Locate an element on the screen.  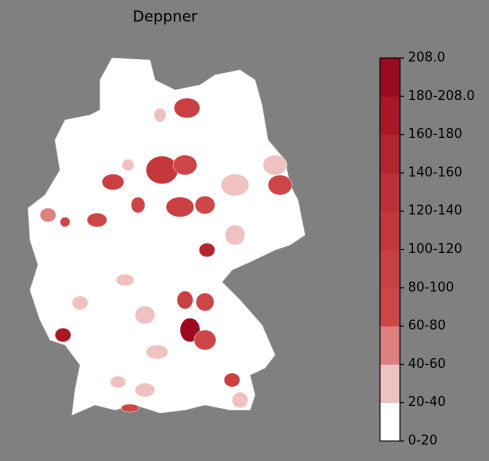
colorbar-tick-label: 180-208.0 is located at coordinates (441, 96).